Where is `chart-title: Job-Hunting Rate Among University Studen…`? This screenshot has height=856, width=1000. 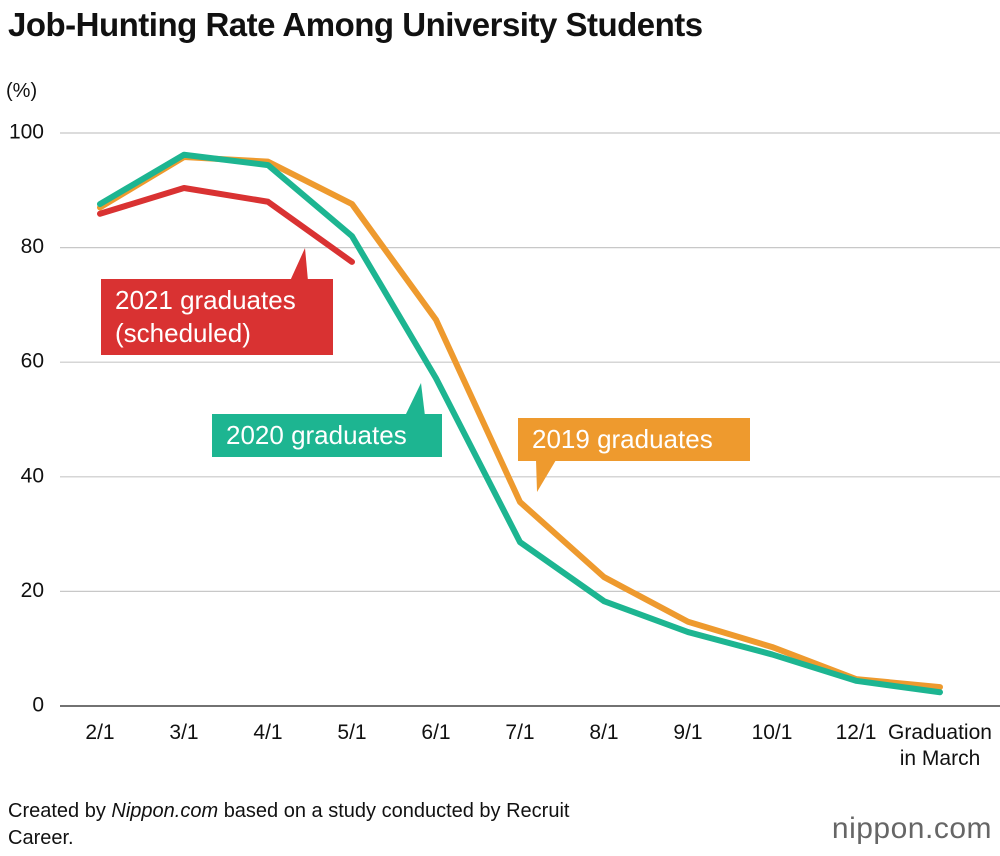
chart-title: Job-Hunting Rate Among University Studen… is located at coordinates (355, 24).